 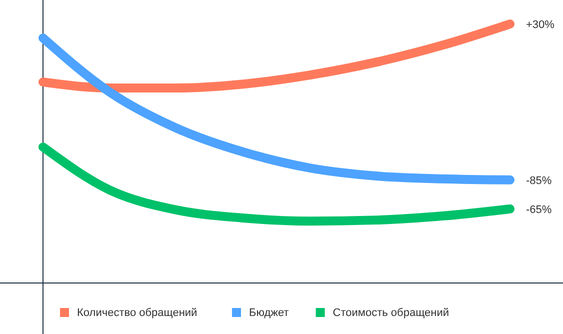 I want to click on legend-label: Количество обращений, so click(x=137, y=313).